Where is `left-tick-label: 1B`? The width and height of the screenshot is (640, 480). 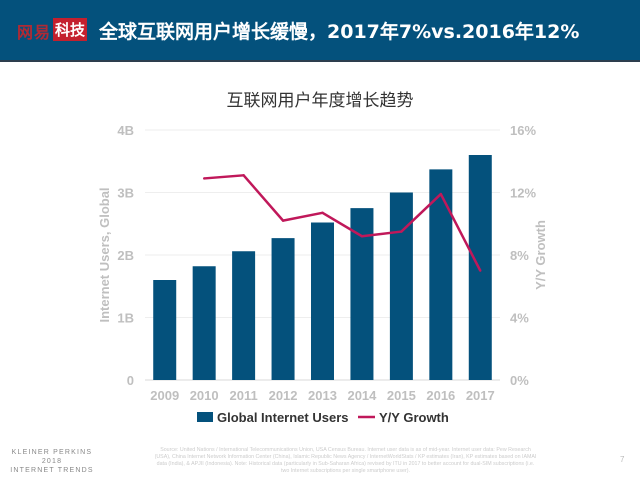
left-tick-label: 1B is located at coordinates (125, 318).